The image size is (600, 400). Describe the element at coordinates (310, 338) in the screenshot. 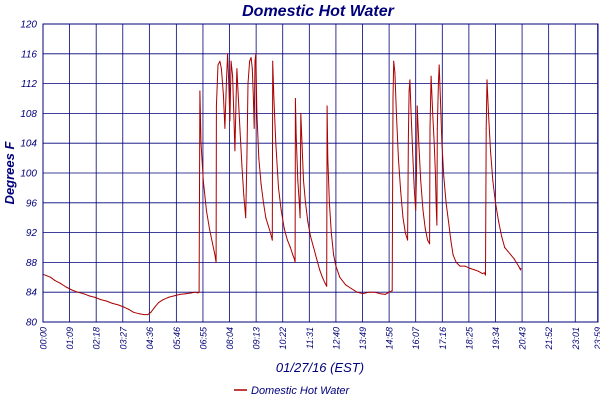

I see `x-tick-label: 11:31` at that location.